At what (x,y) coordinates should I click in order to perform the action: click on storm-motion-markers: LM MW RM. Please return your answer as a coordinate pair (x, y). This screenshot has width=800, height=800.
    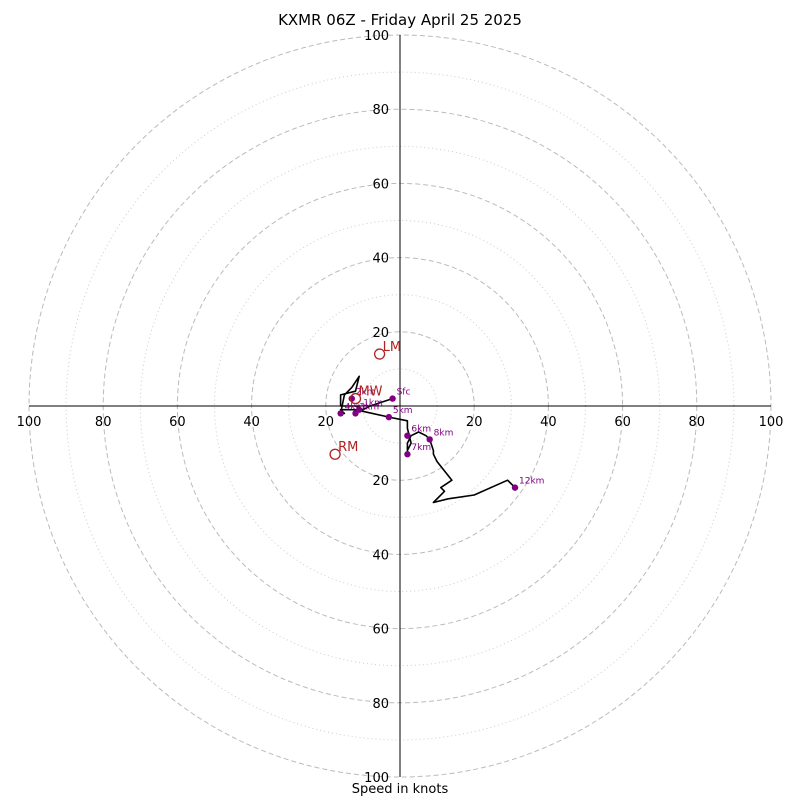
    Looking at the image, I should click on (365, 400).